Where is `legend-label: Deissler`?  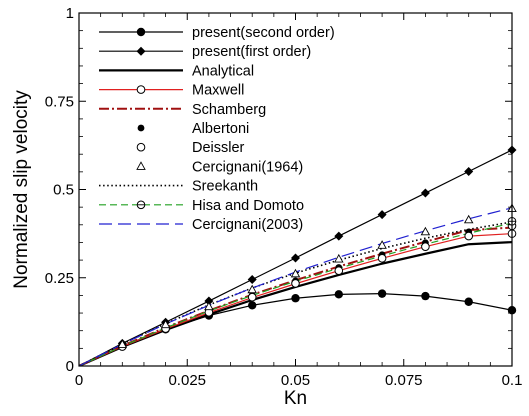 legend-label: Deissler is located at coordinates (218, 148).